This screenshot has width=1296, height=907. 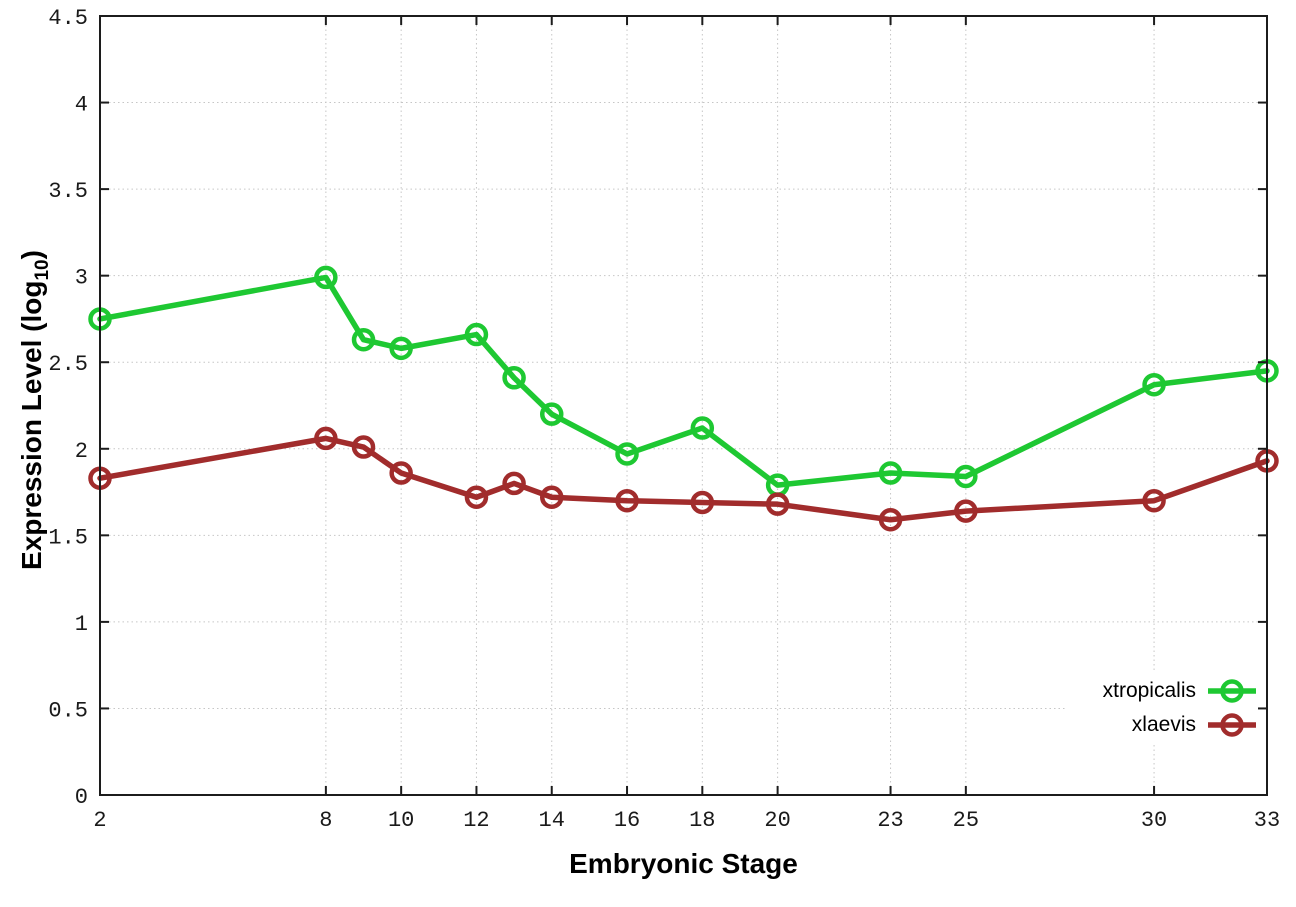 I want to click on legend-item-xtropicalis: xtropicalis, so click(x=1162, y=691).